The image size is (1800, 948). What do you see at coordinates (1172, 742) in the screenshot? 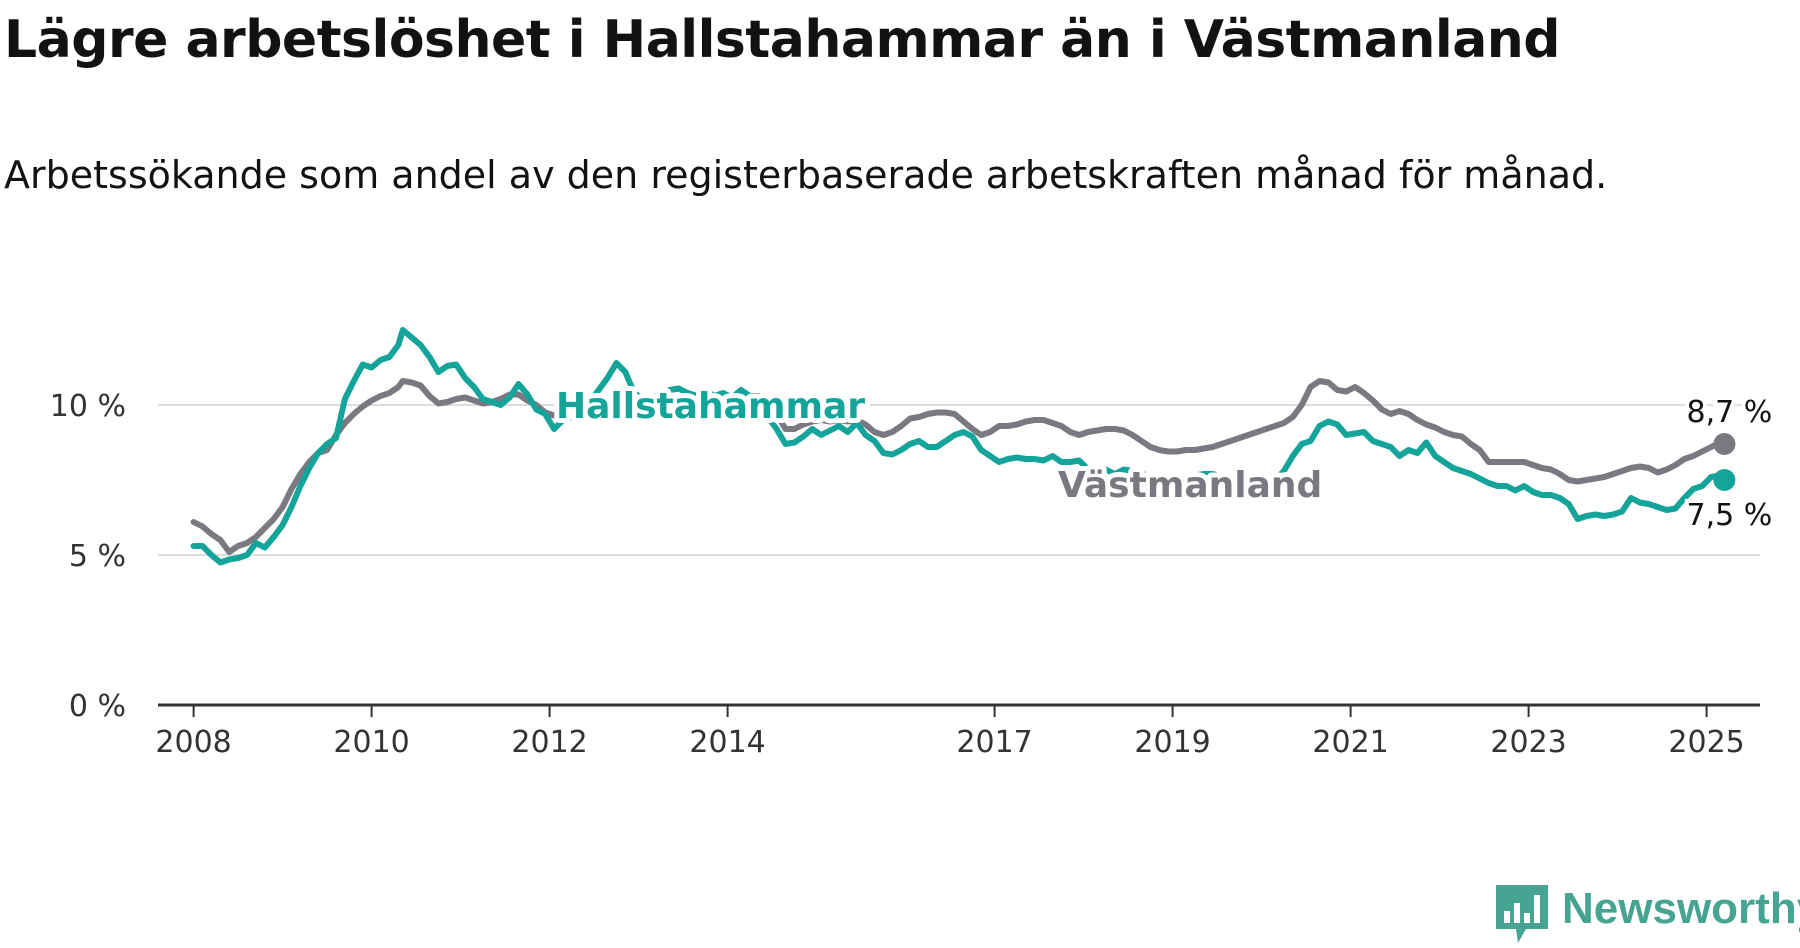
I see `x-tick-label: 2019` at bounding box center [1172, 742].